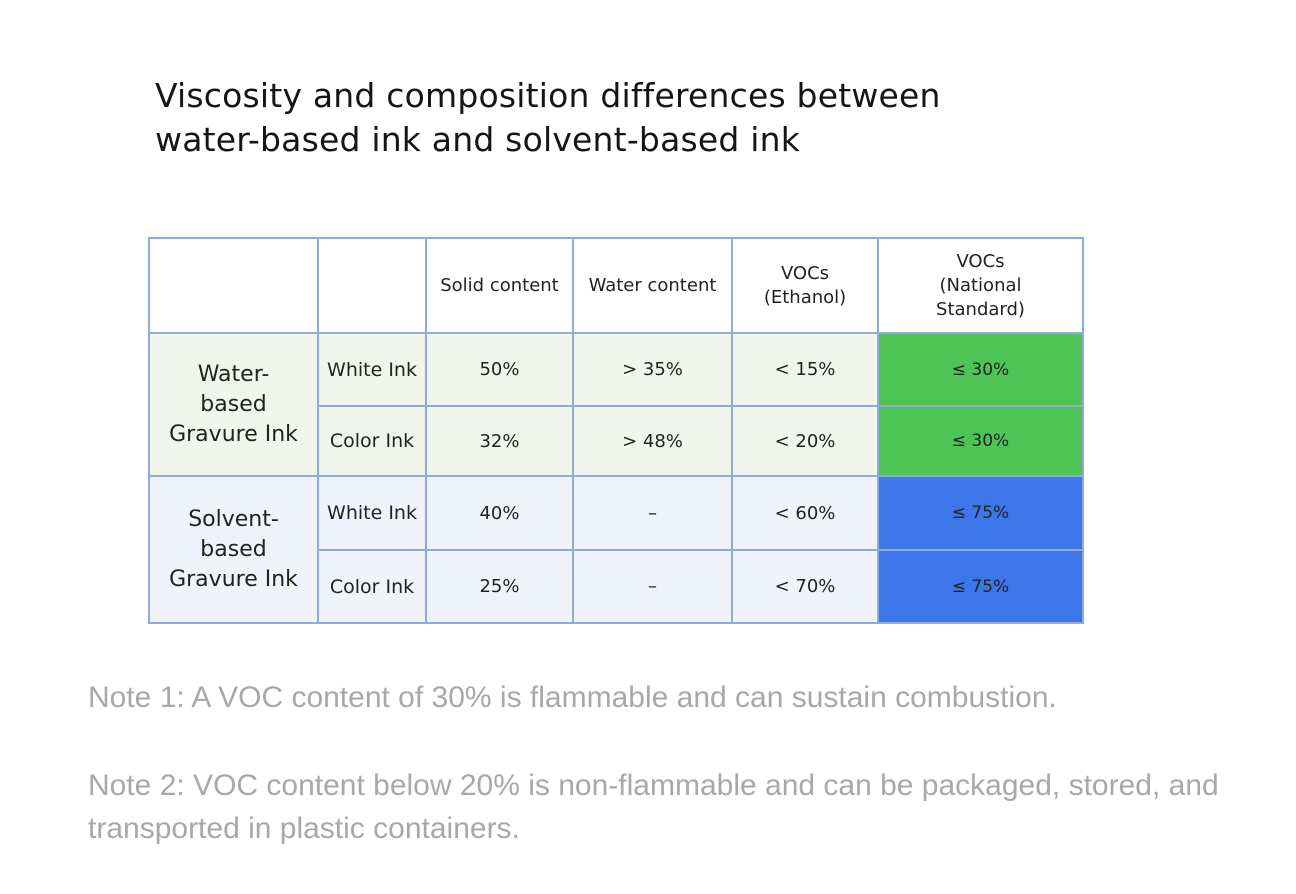  Describe the element at coordinates (652, 441) in the screenshot. I see `water-content-cell: > 48%` at that location.